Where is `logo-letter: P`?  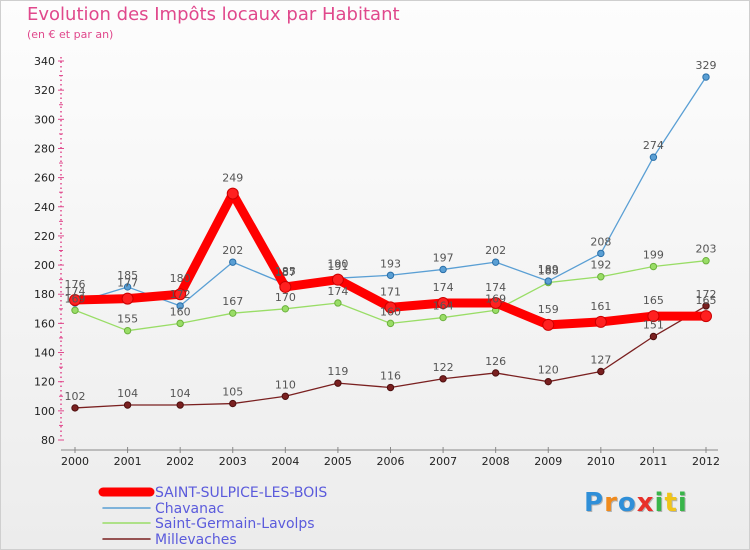 logo-letter: P is located at coordinates (594, 503).